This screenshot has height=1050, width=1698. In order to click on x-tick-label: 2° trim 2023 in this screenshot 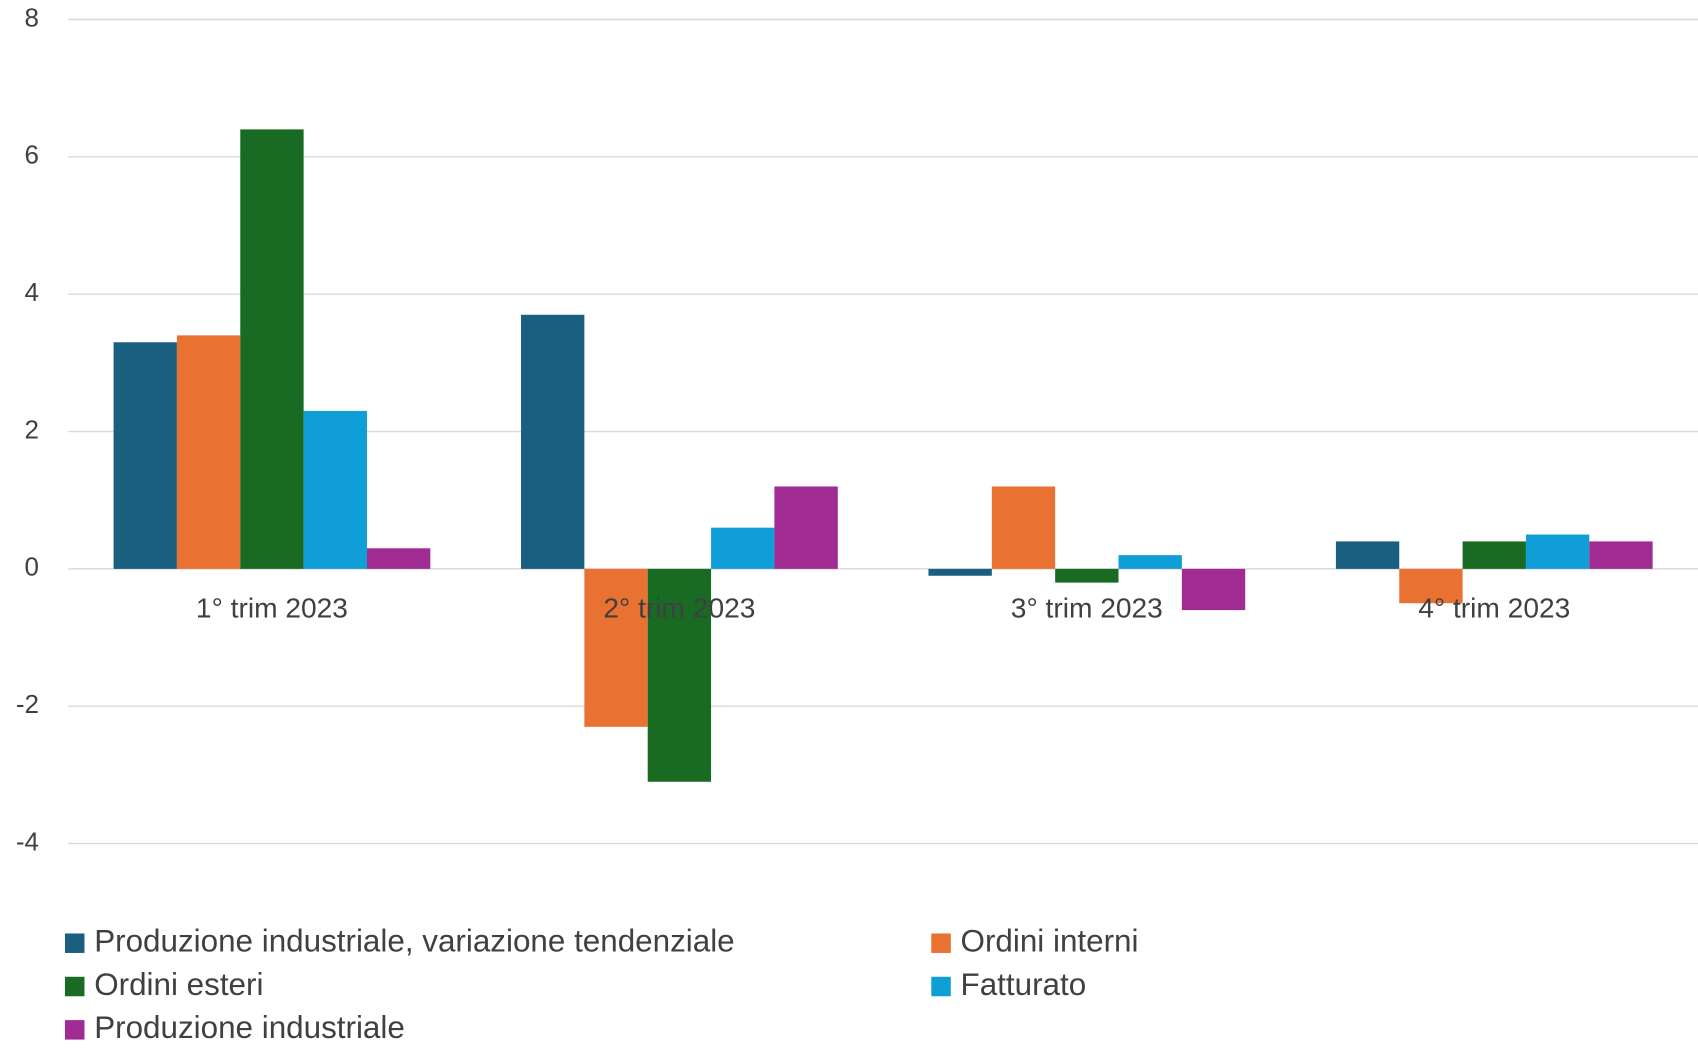, I will do `click(679, 607)`.